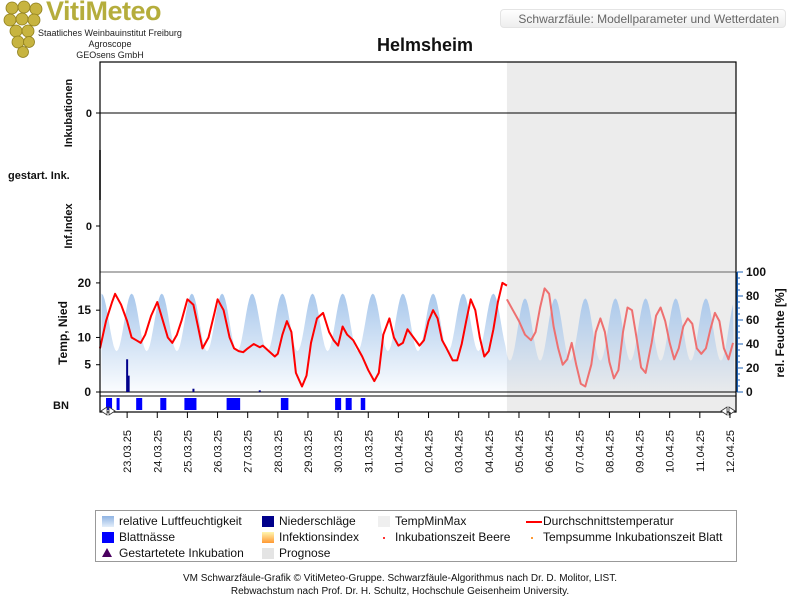 Image resolution: width=800 pixels, height=600 pixels. I want to click on x-tick-label: 27.03.25, so click(249, 451).